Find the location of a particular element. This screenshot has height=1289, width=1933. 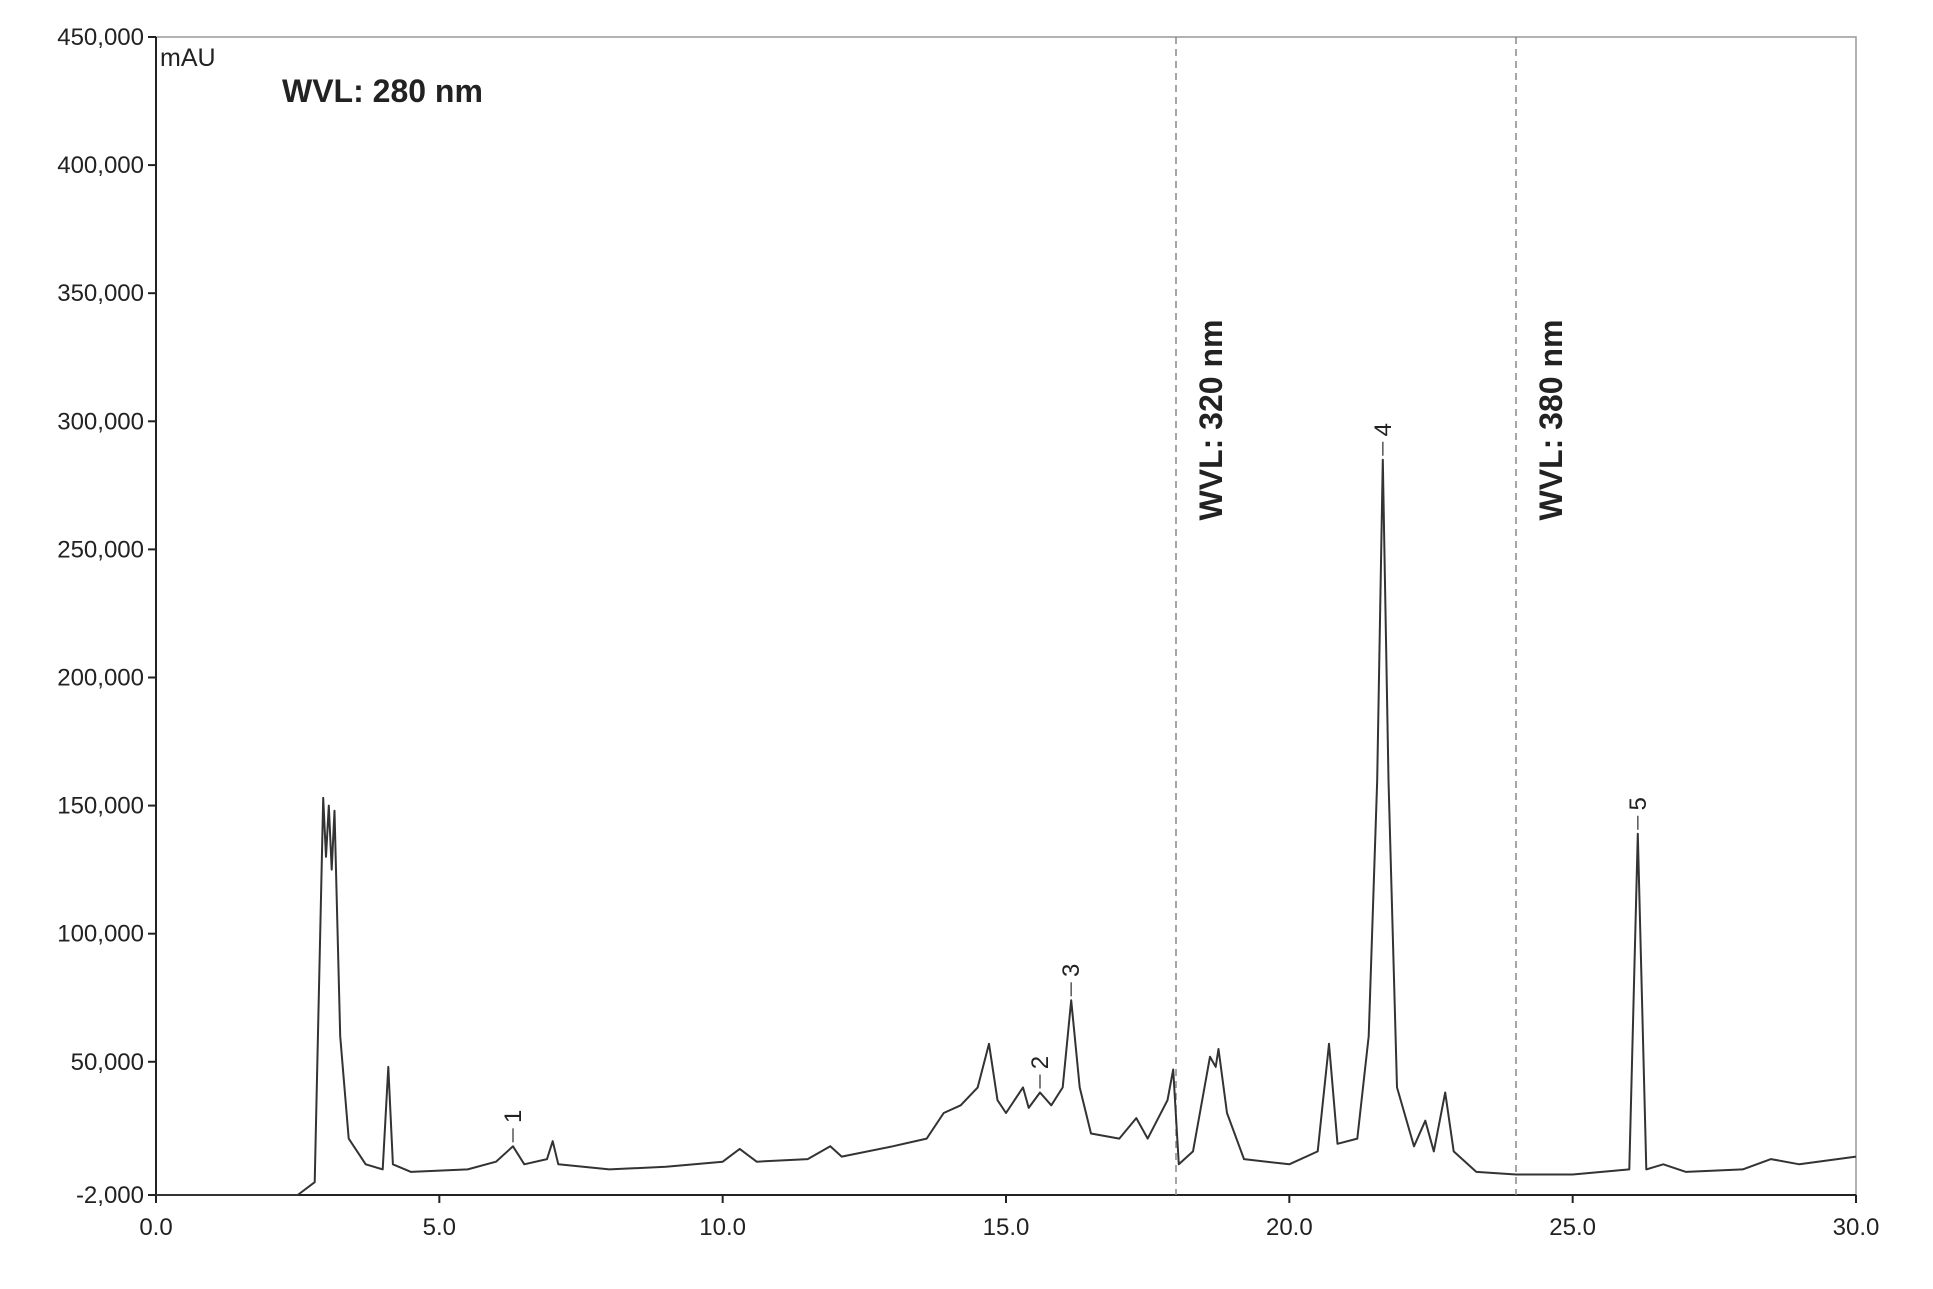

peak-label: 3 is located at coordinates (1071, 970).